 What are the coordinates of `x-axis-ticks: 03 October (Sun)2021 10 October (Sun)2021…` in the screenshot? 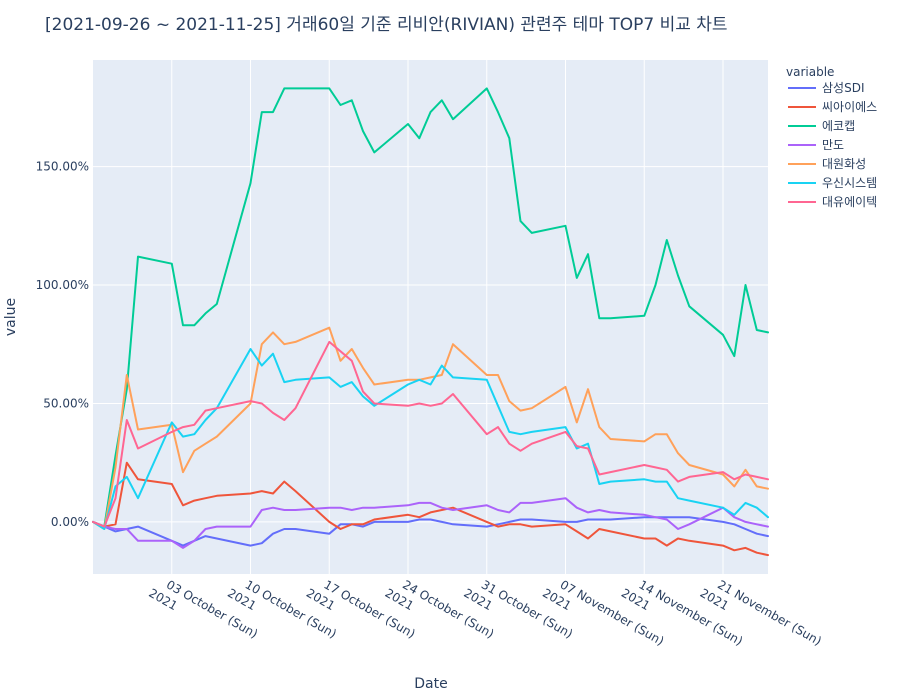 It's located at (485, 612).